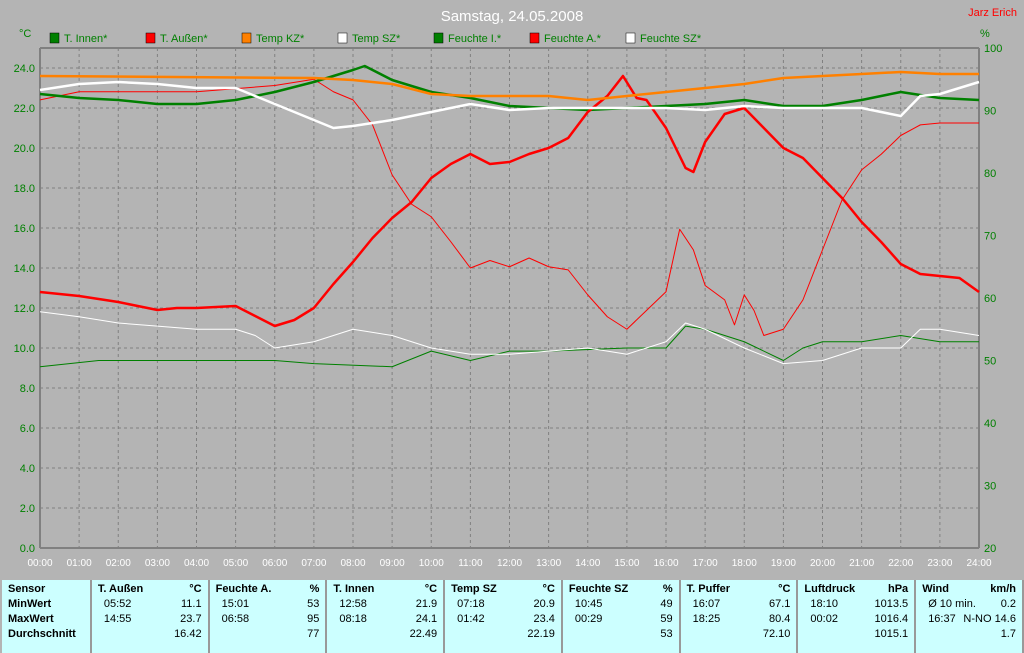 The image size is (1024, 653). I want to click on column-header: Wind km/h, so click(969, 589).